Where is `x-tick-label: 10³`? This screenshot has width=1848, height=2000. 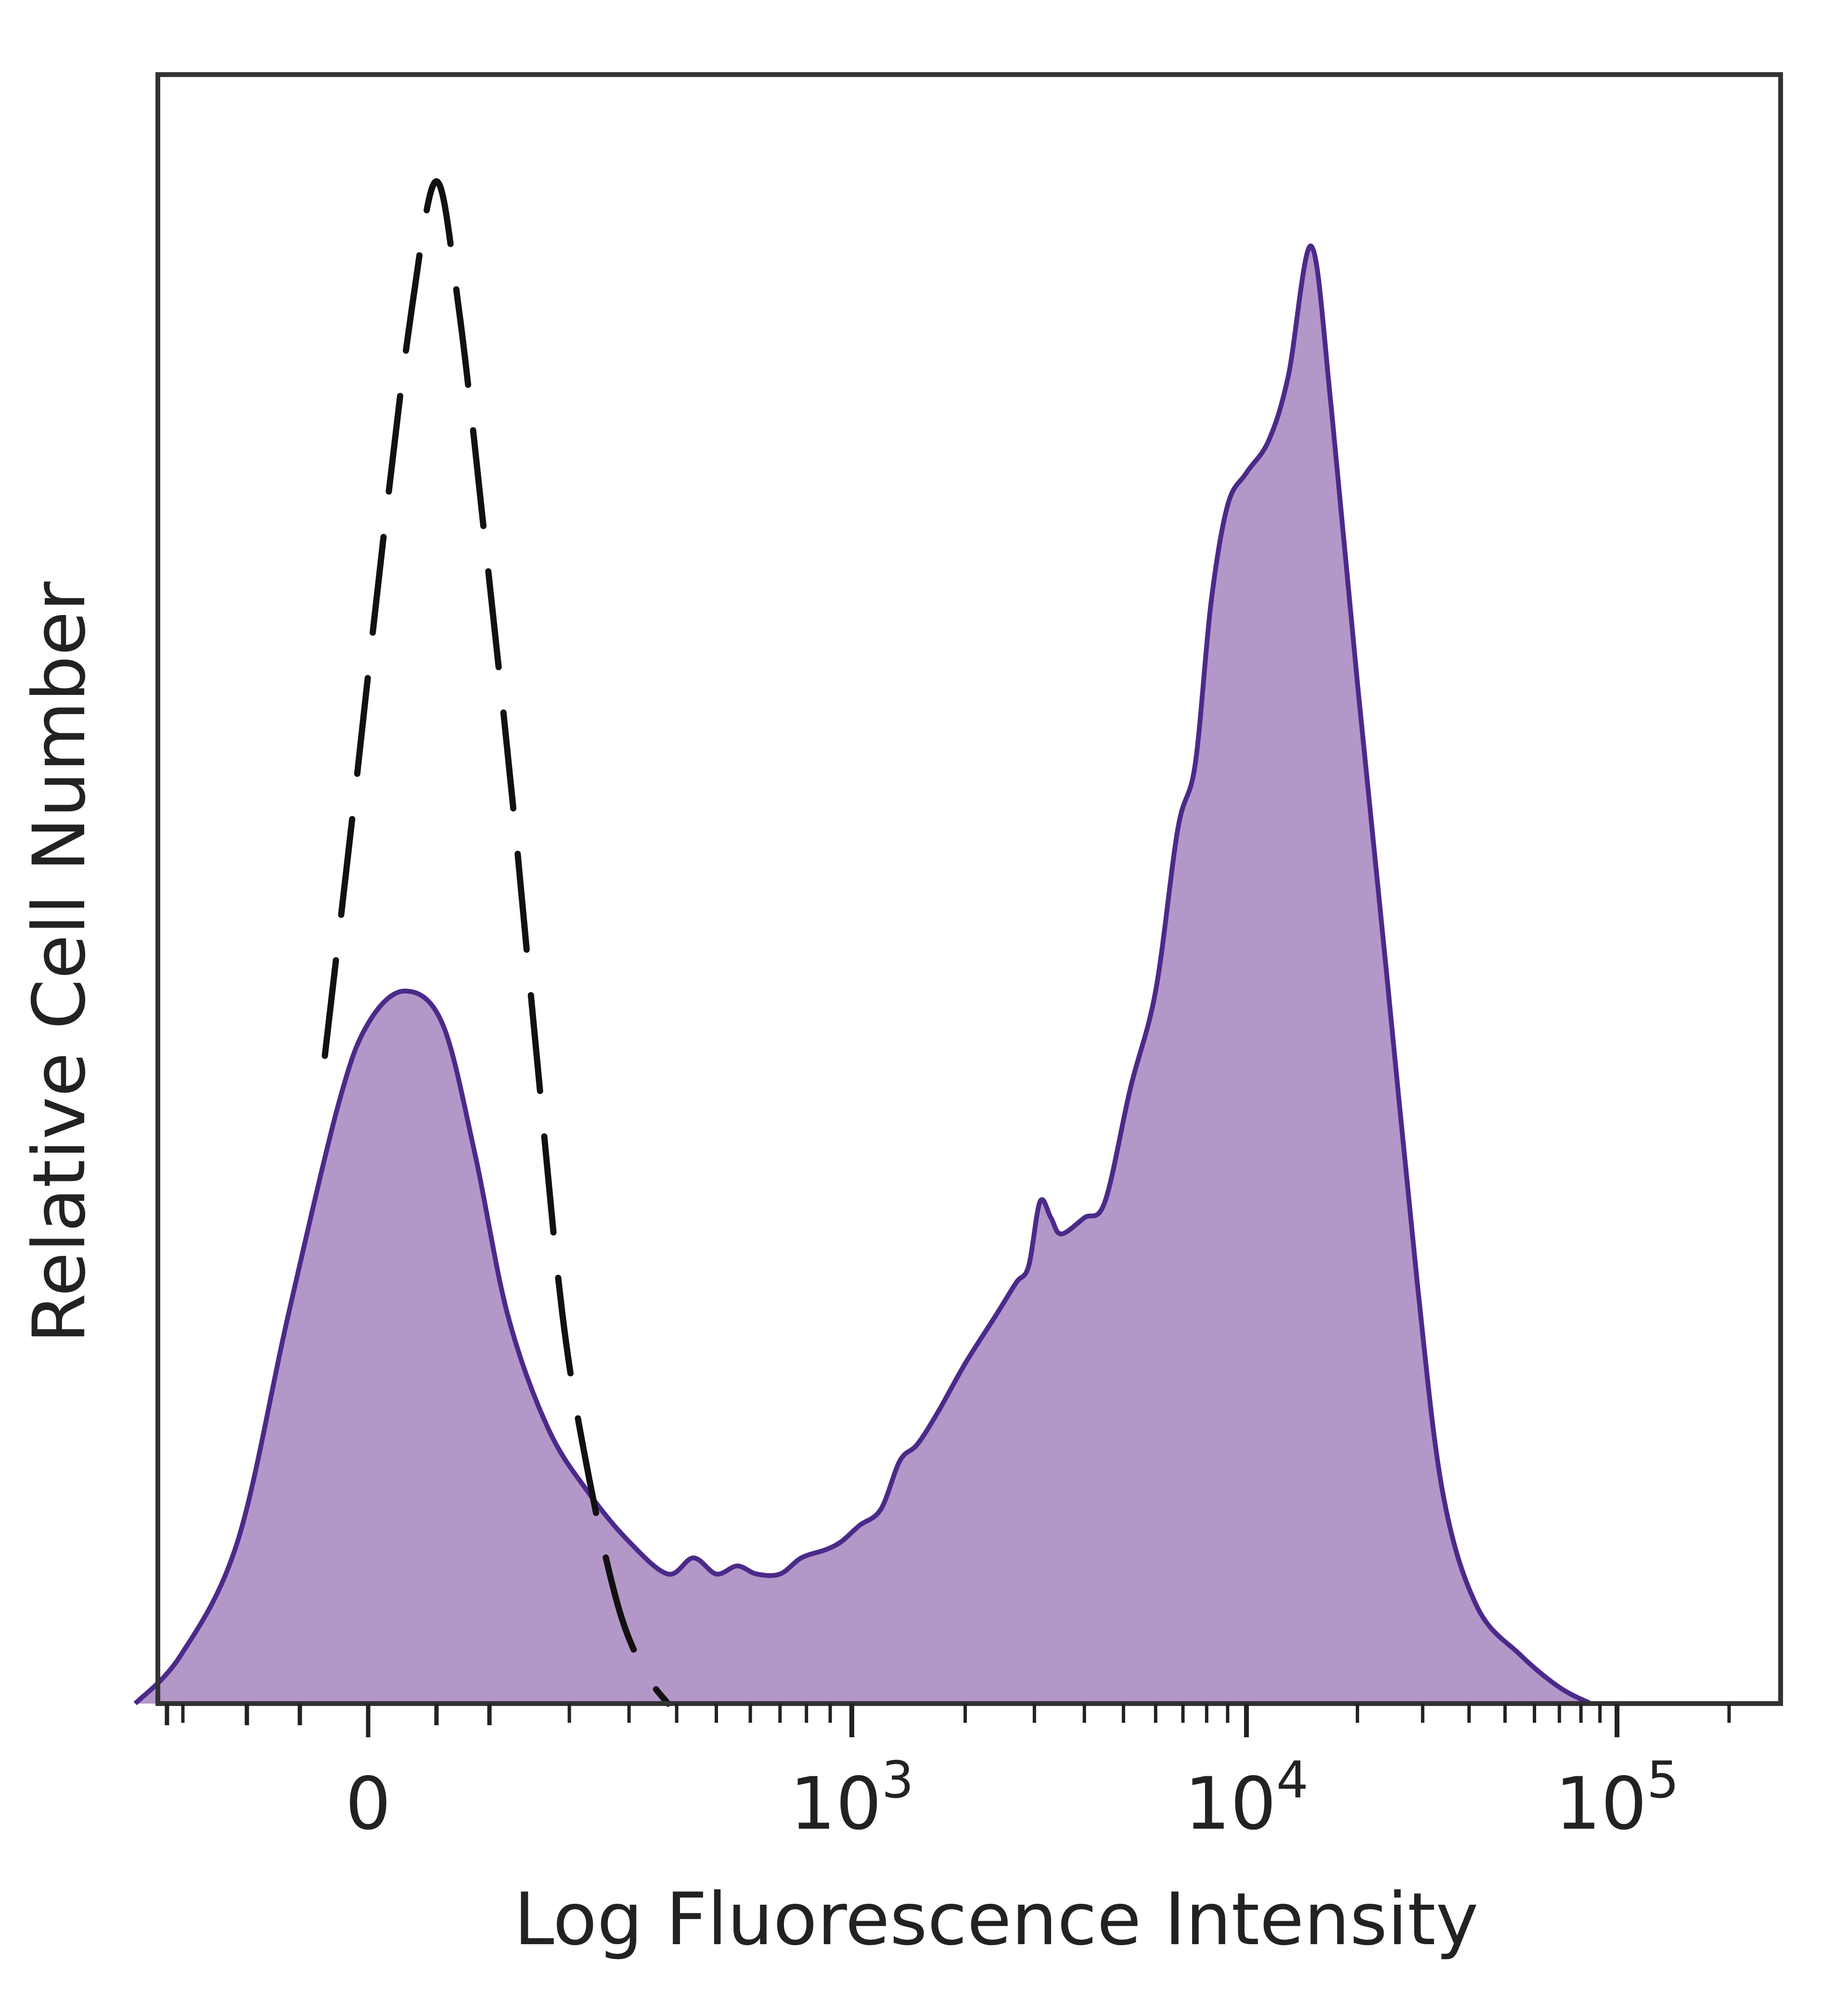
x-tick-label: 10³ is located at coordinates (852, 1798).